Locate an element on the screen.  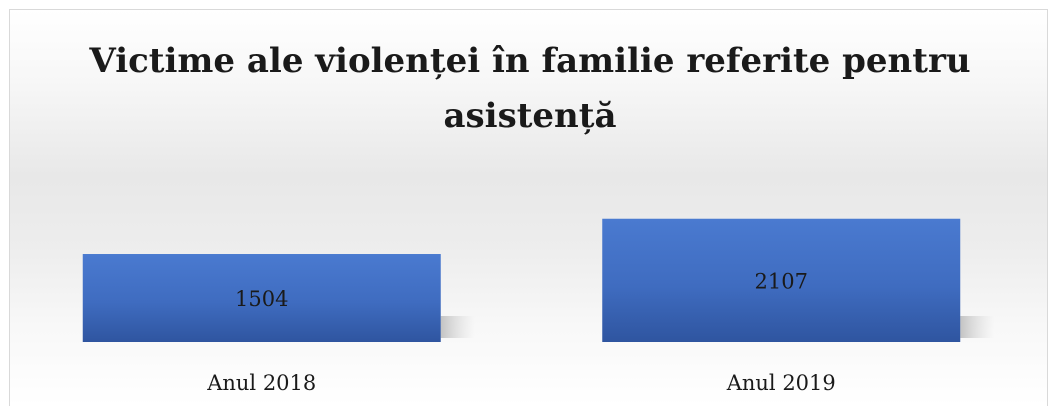
bar-anul-2018 is located at coordinates (261, 298).